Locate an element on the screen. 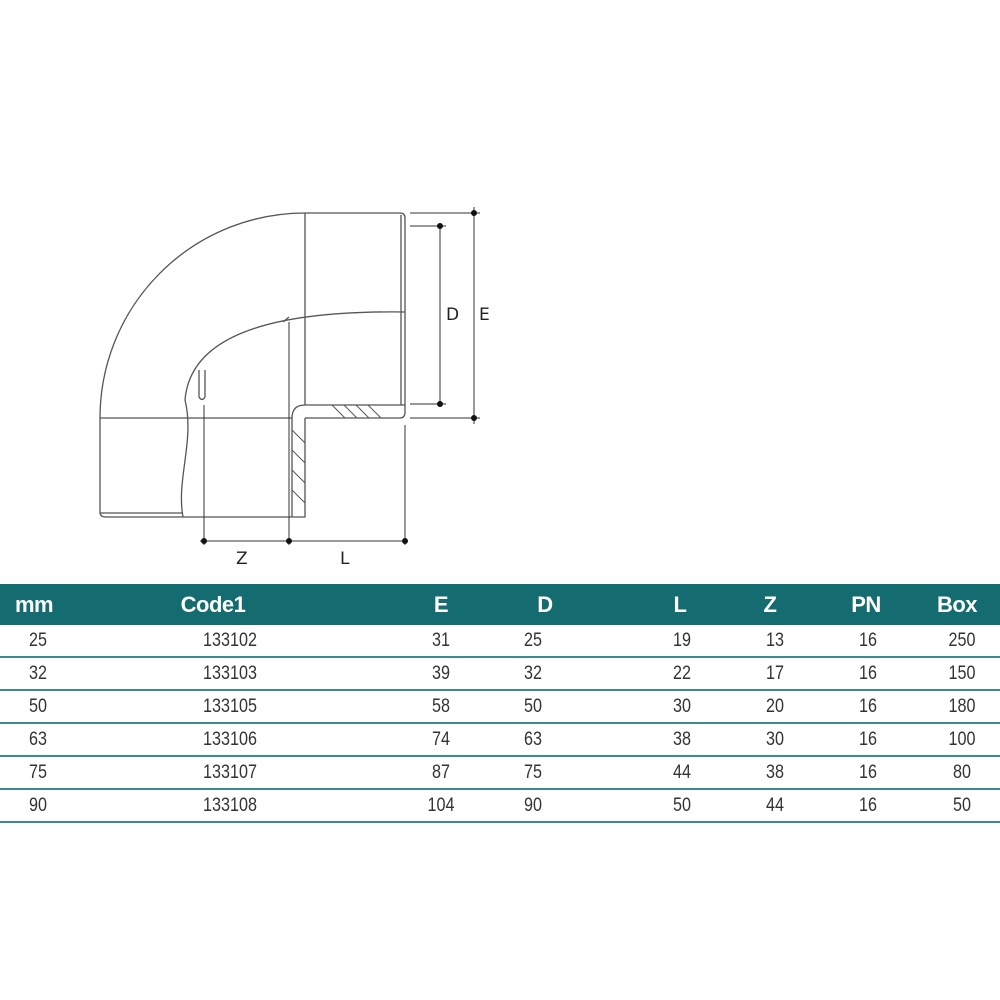  dimension-dots is located at coordinates (339, 377).